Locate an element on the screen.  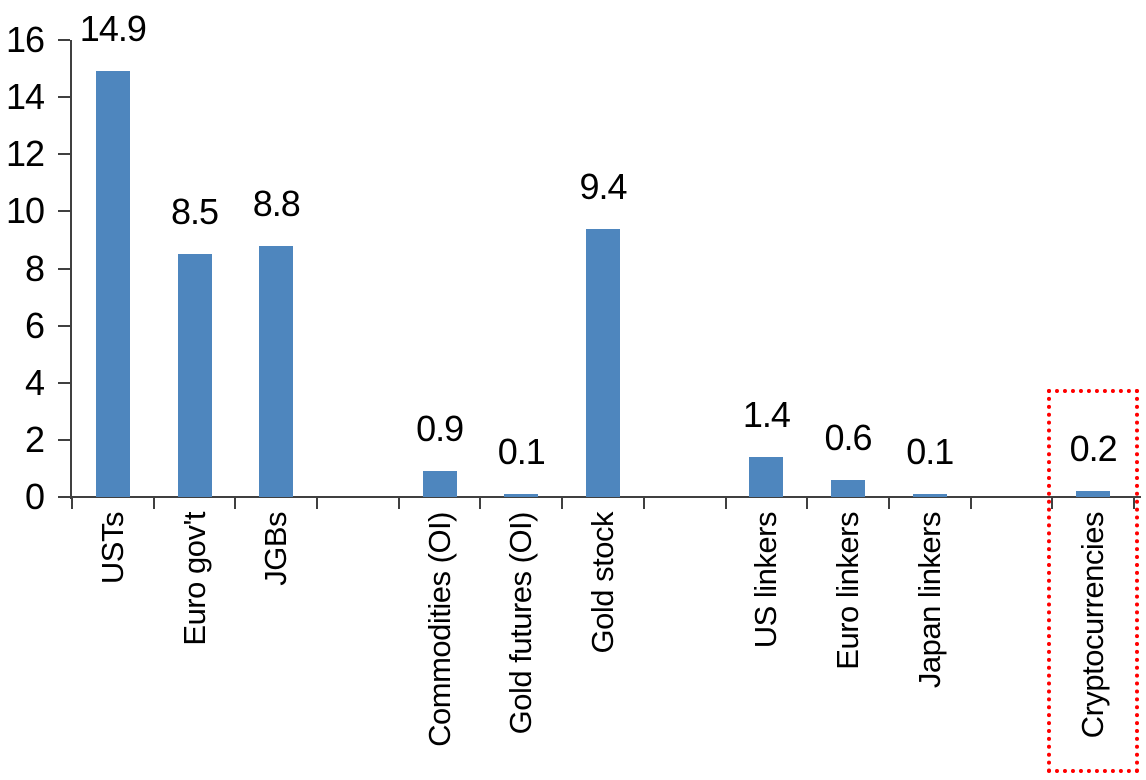
category-label-japan-linkers: Japan linkers is located at coordinates (929, 600).